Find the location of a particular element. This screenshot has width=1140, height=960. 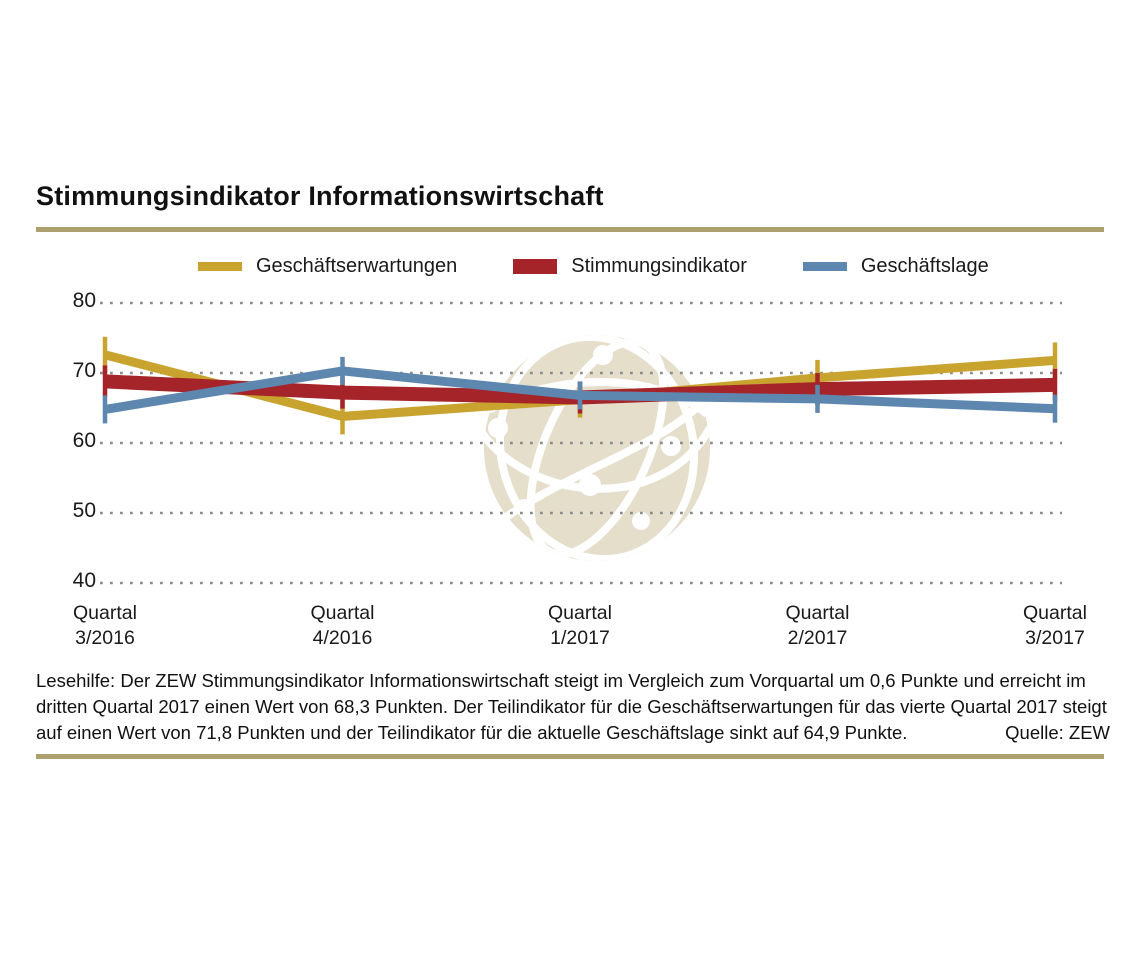

legend-label: Geschäftslage is located at coordinates (924, 266).